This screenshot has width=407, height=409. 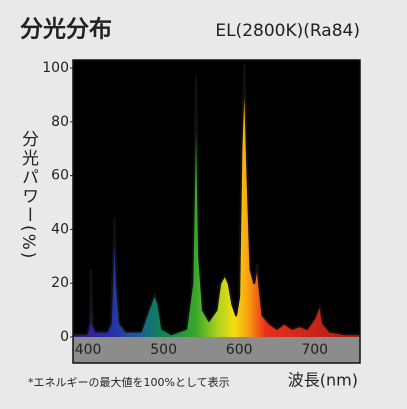 I want to click on y-axis-label: 分光パワー(%), so click(x=28, y=195).